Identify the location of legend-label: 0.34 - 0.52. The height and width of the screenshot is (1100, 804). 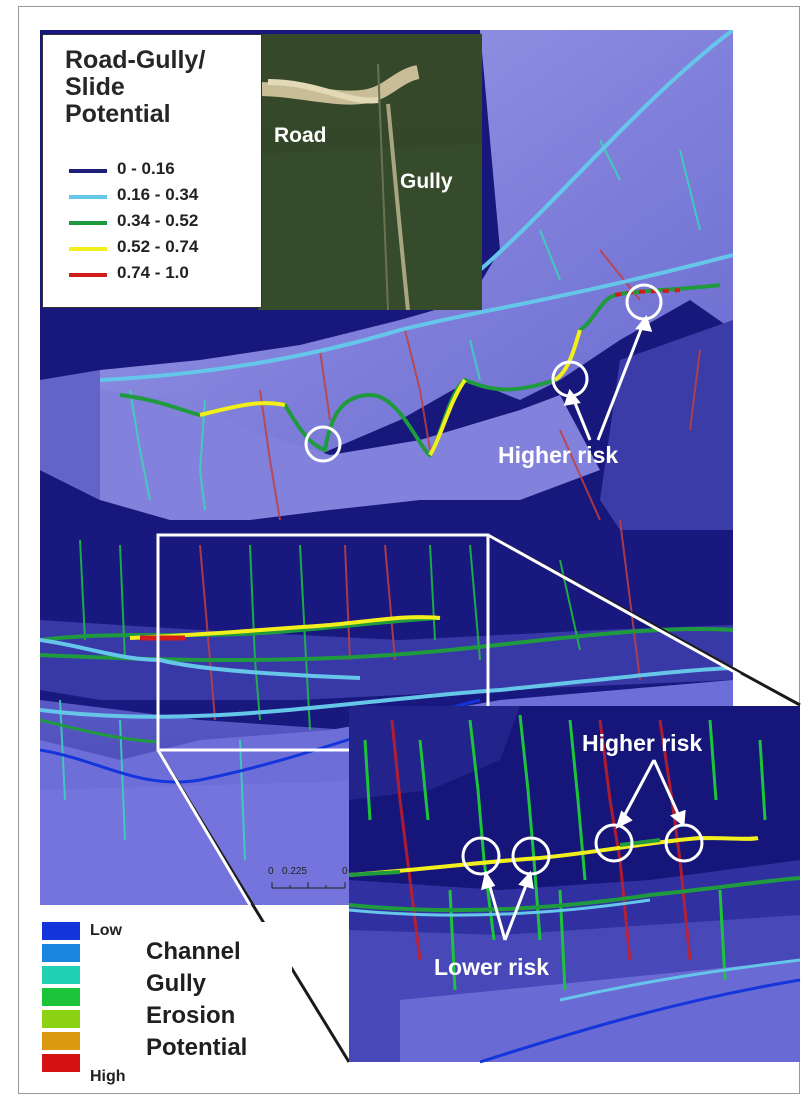
(158, 220).